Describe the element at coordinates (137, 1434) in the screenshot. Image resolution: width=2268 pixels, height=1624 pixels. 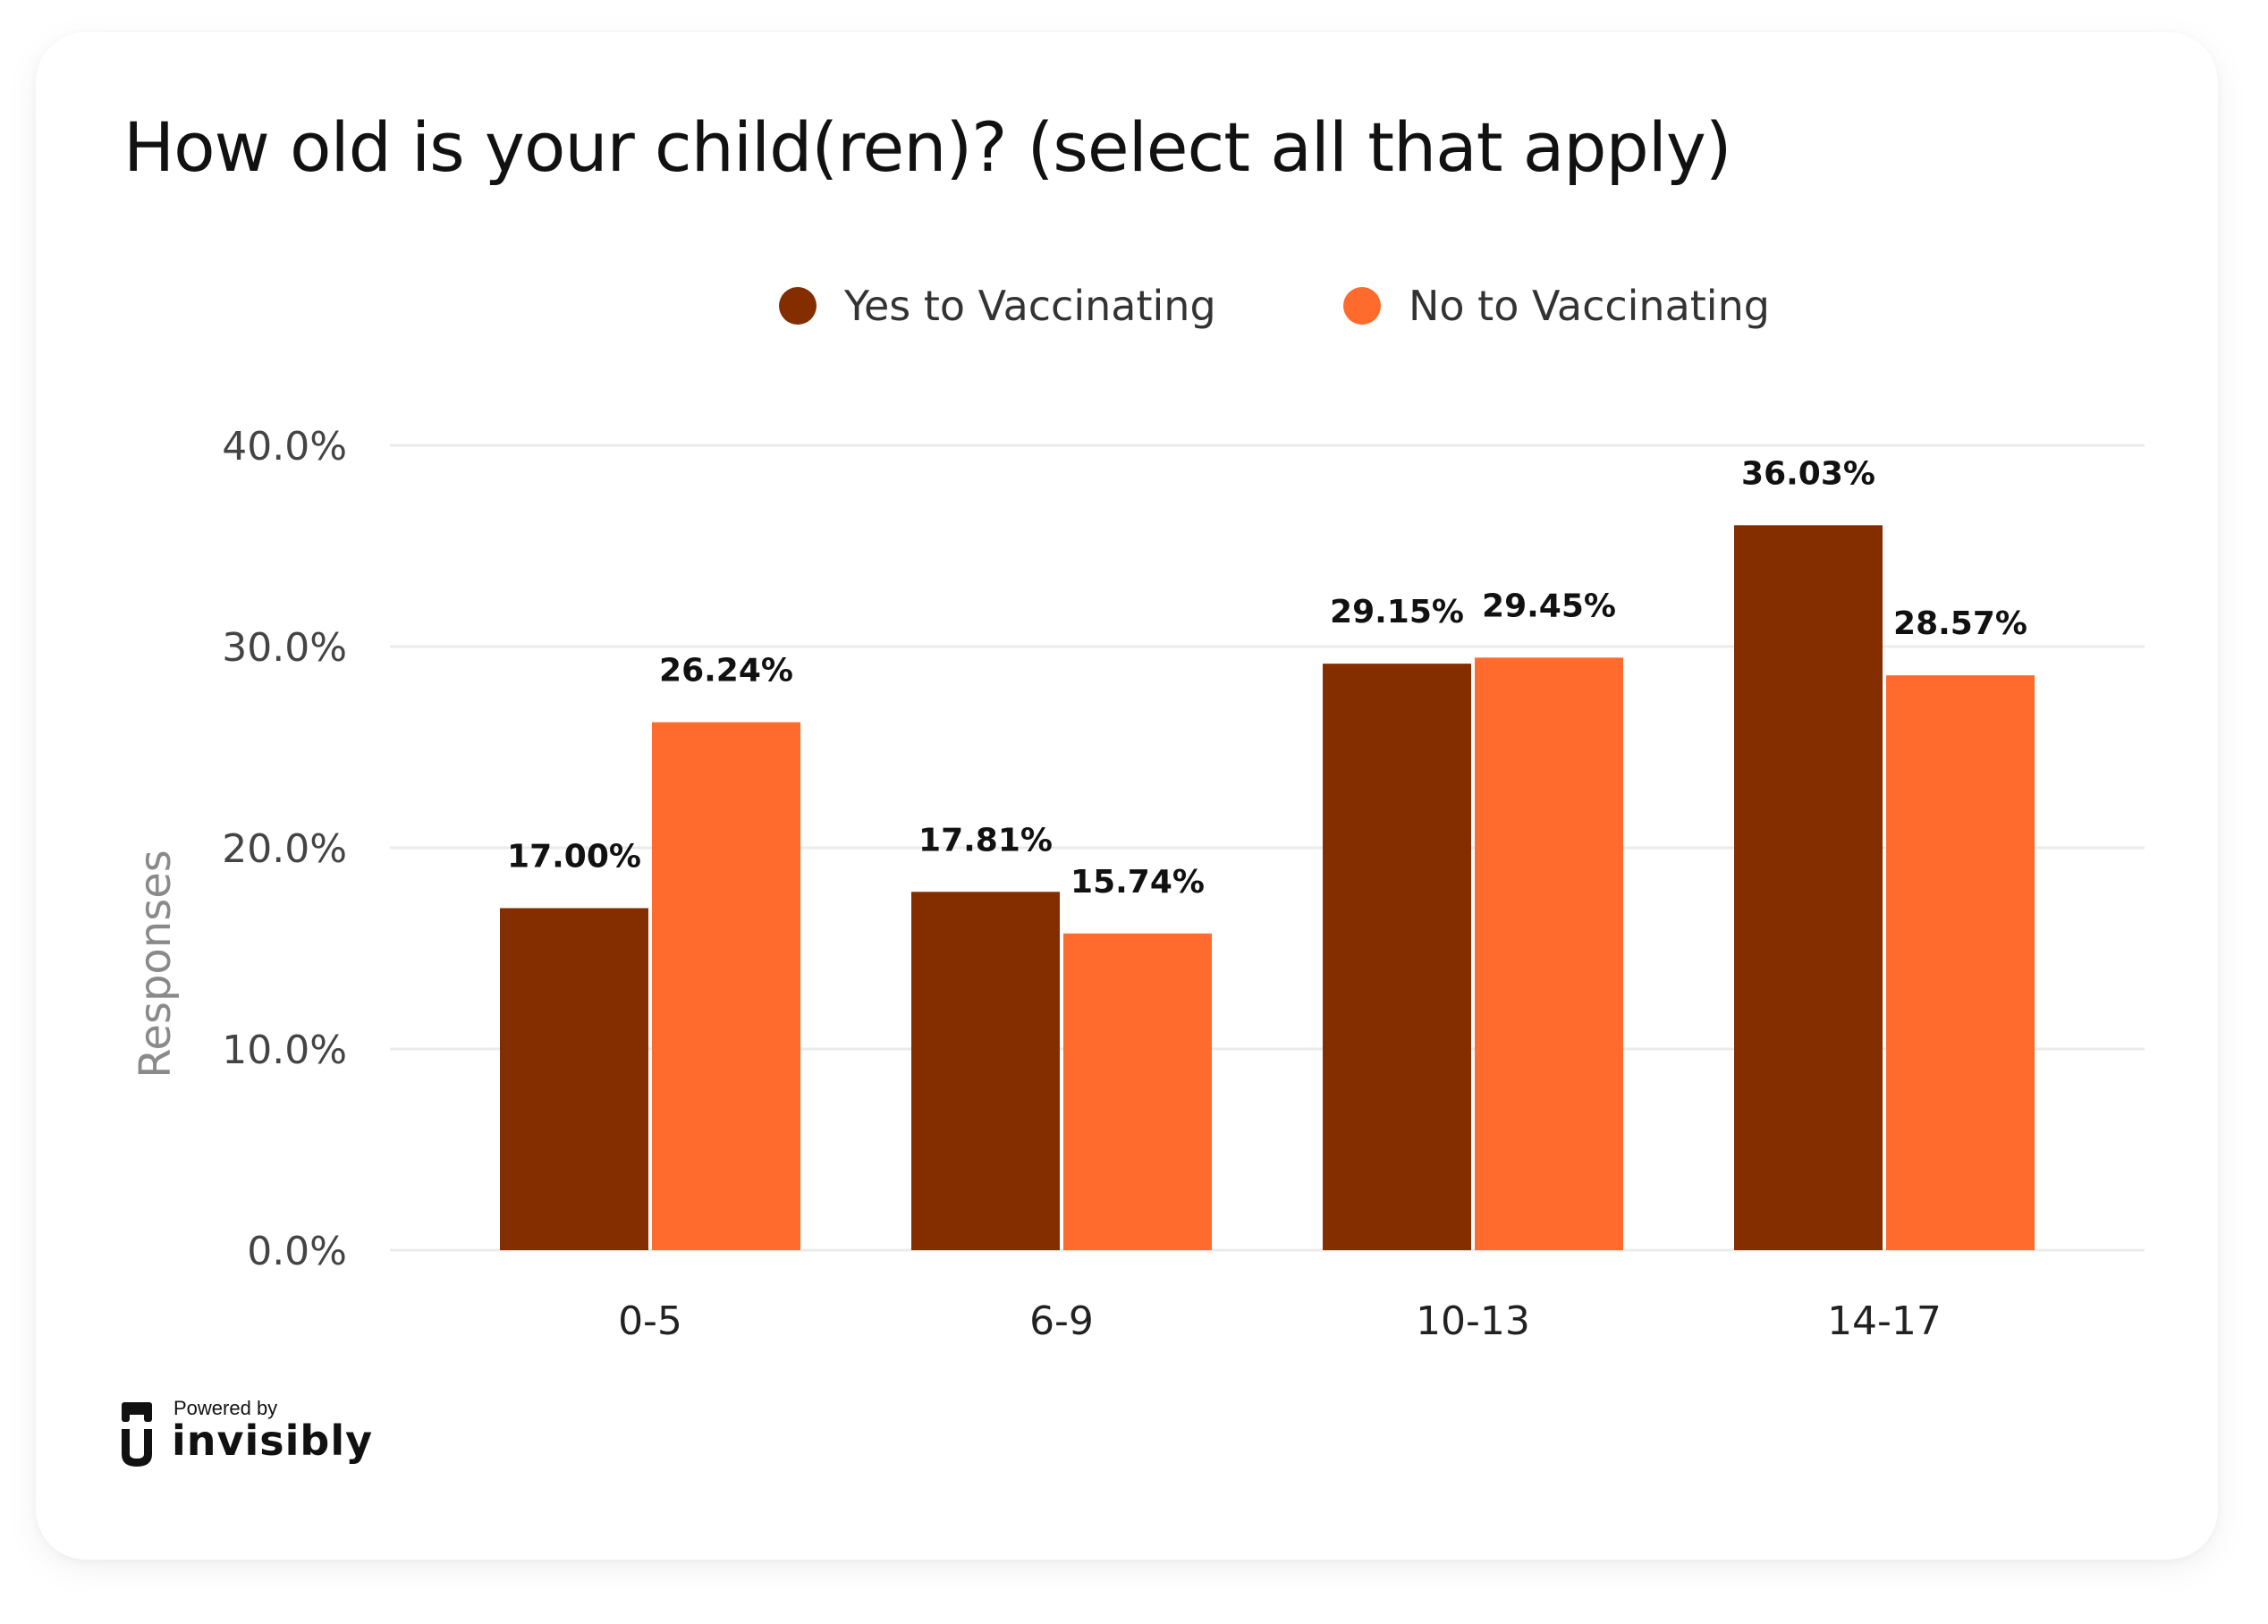
I see `invisibly-logo-icon` at that location.